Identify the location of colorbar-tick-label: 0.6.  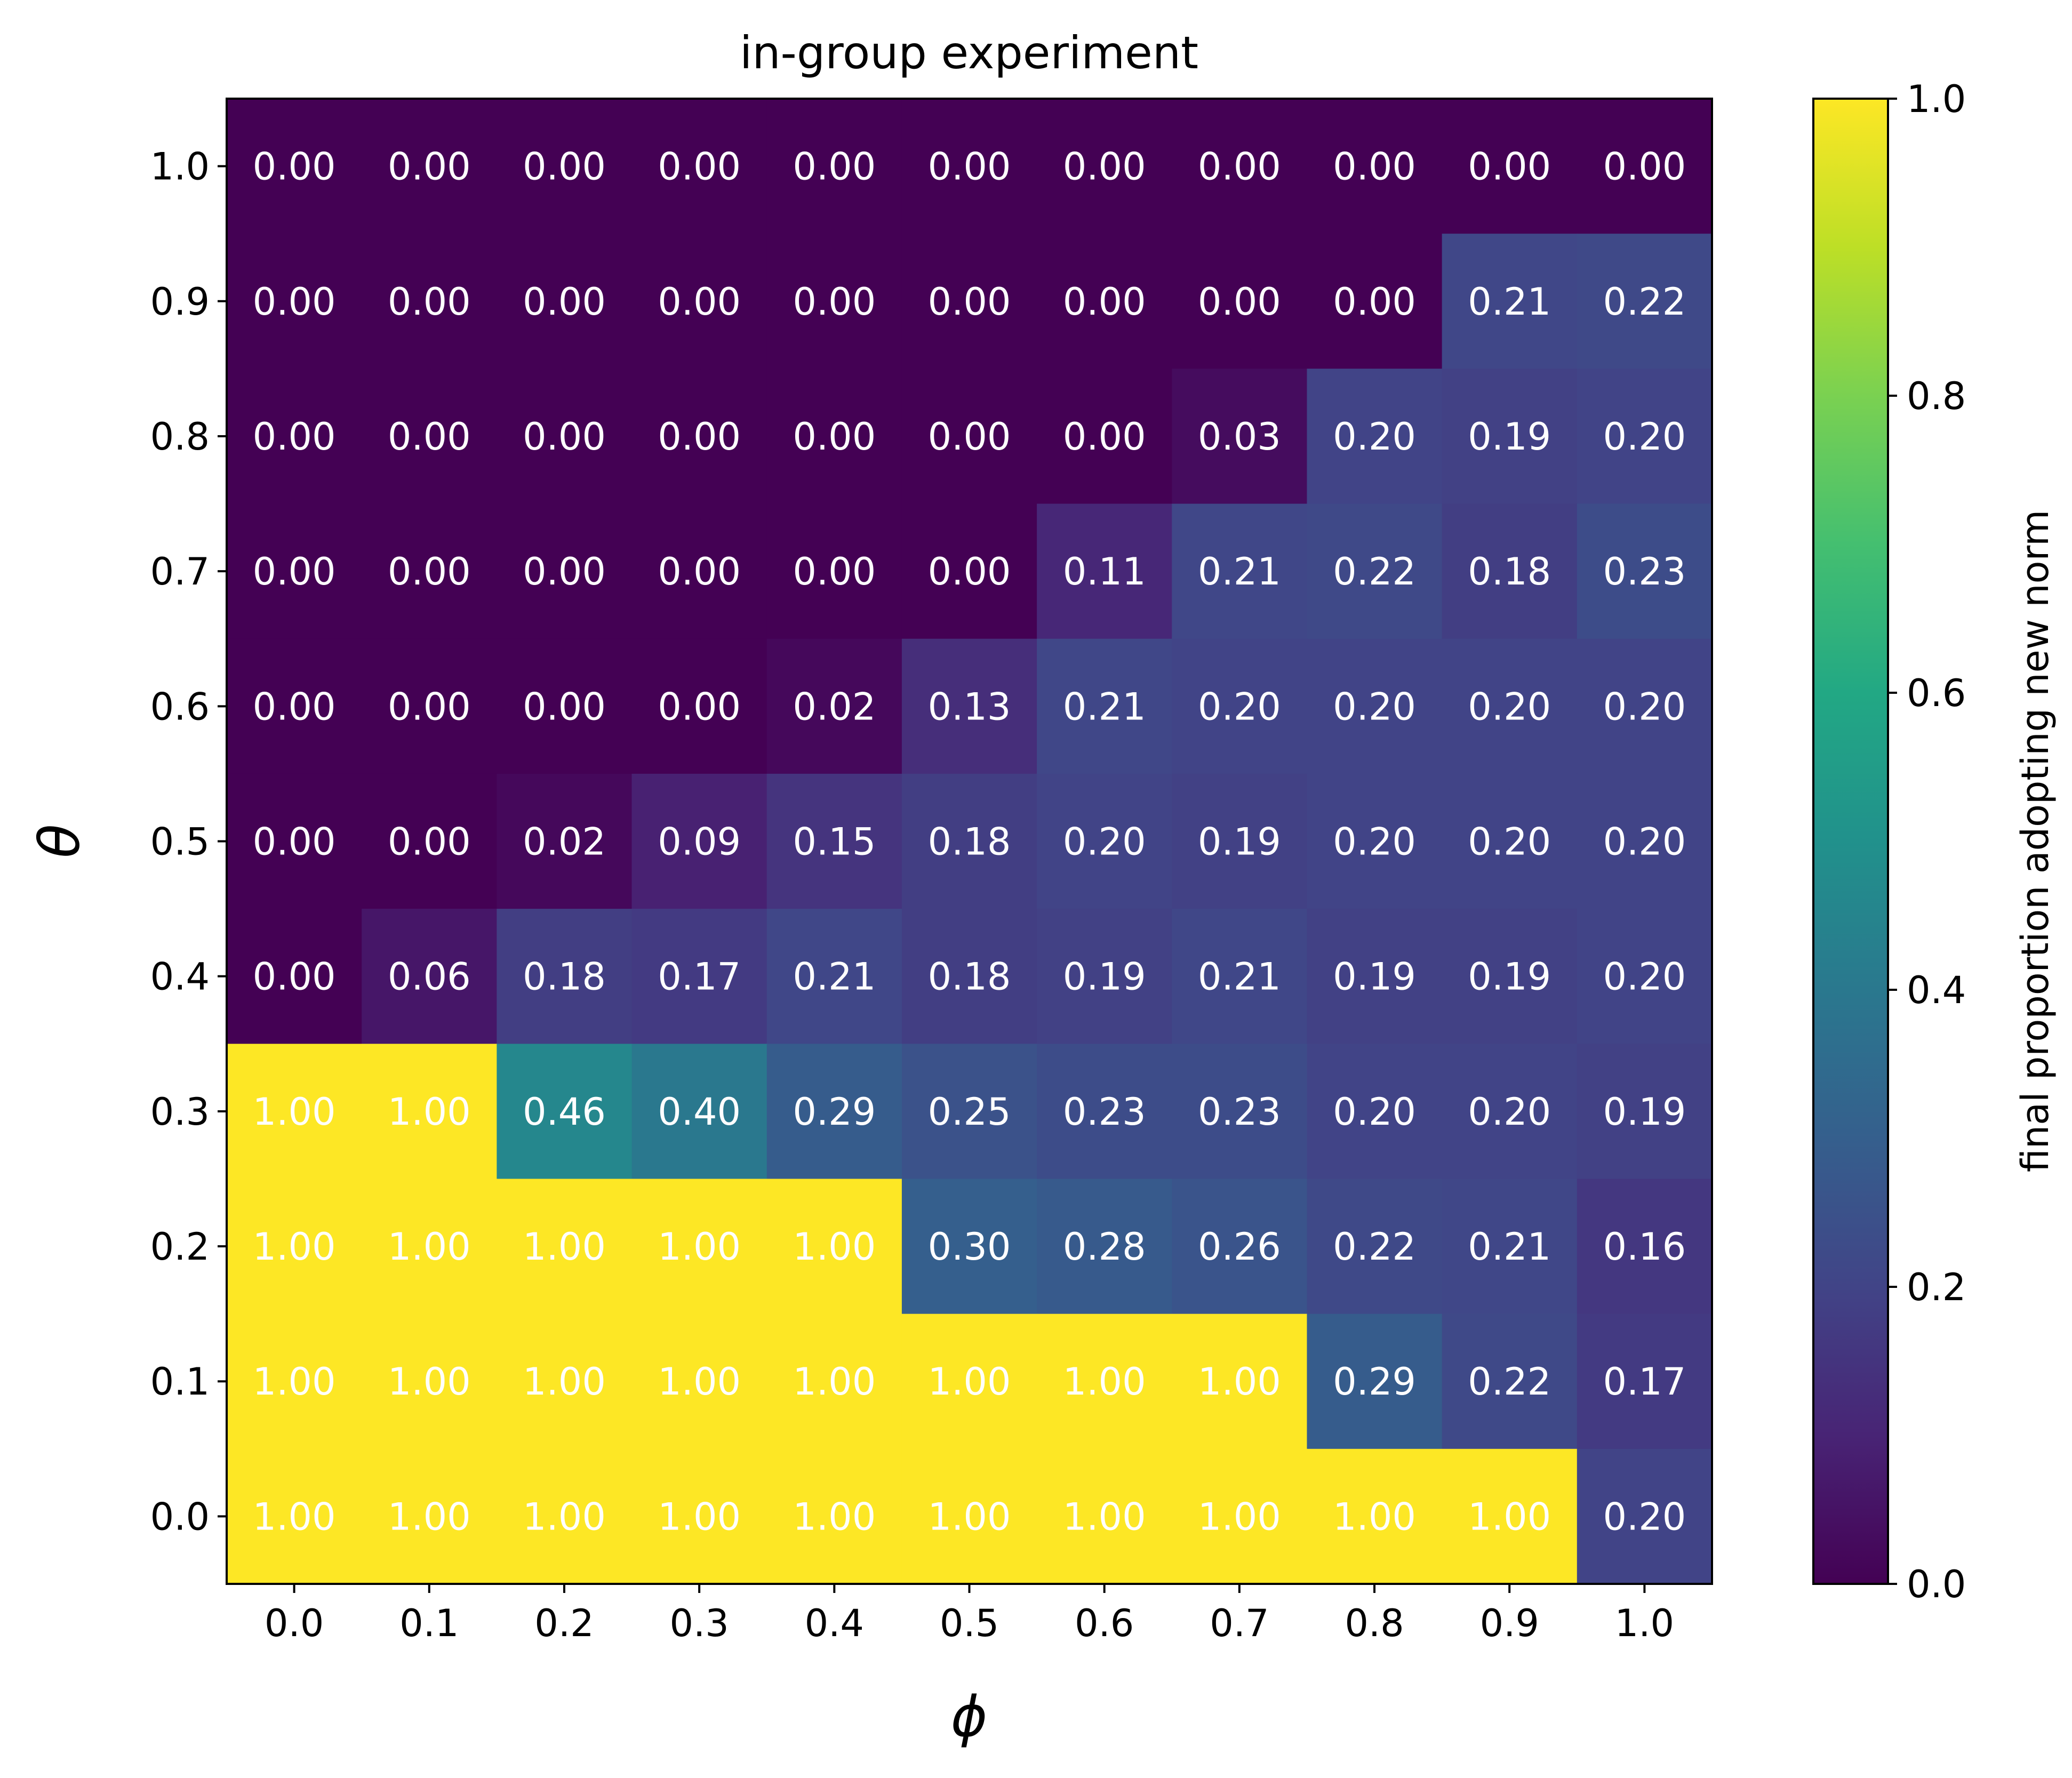
(1936, 693).